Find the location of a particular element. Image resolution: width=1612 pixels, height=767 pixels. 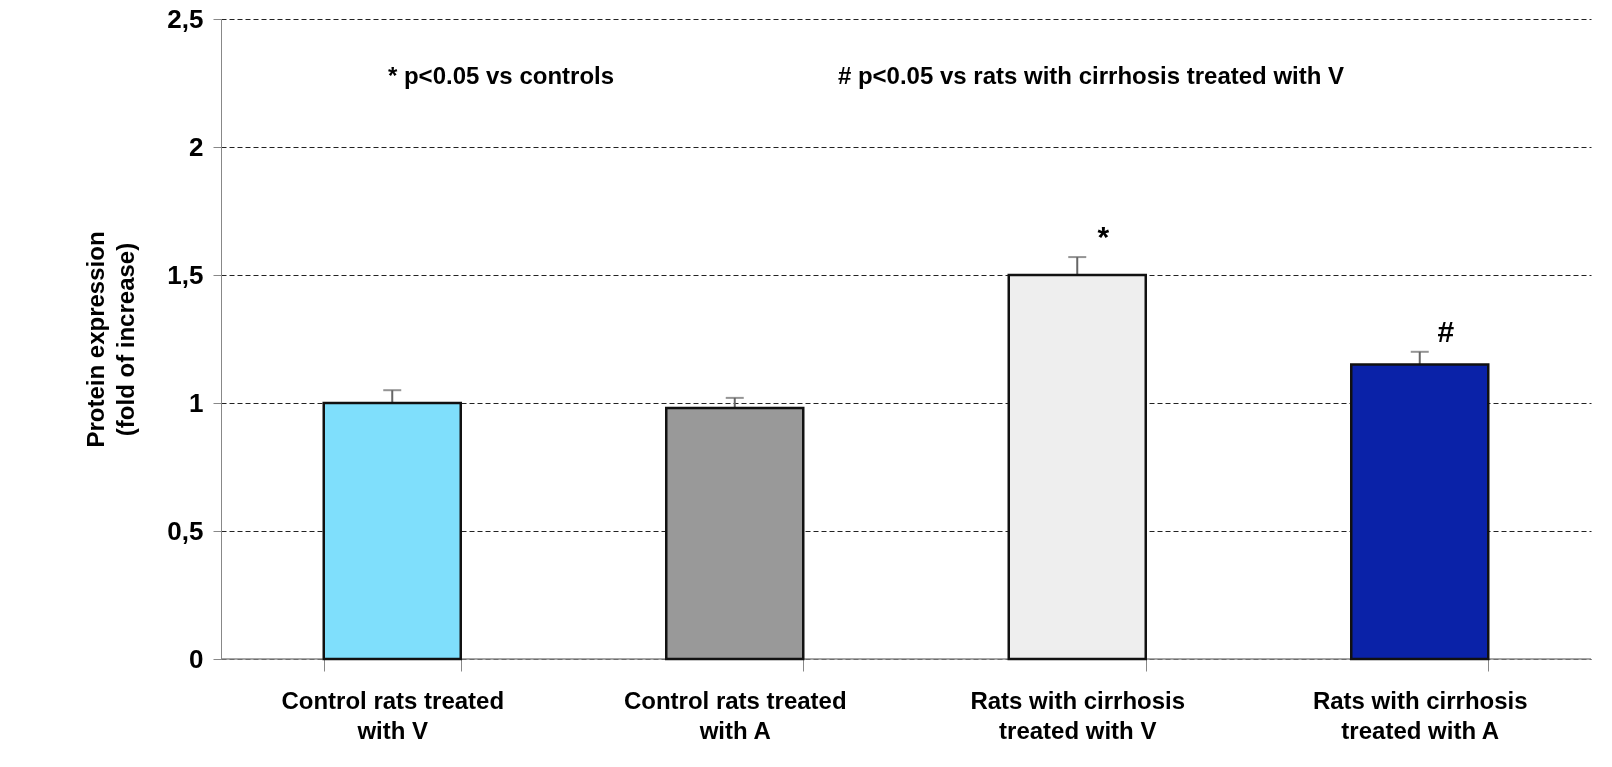

annotation: * is located at coordinates (1103, 237).